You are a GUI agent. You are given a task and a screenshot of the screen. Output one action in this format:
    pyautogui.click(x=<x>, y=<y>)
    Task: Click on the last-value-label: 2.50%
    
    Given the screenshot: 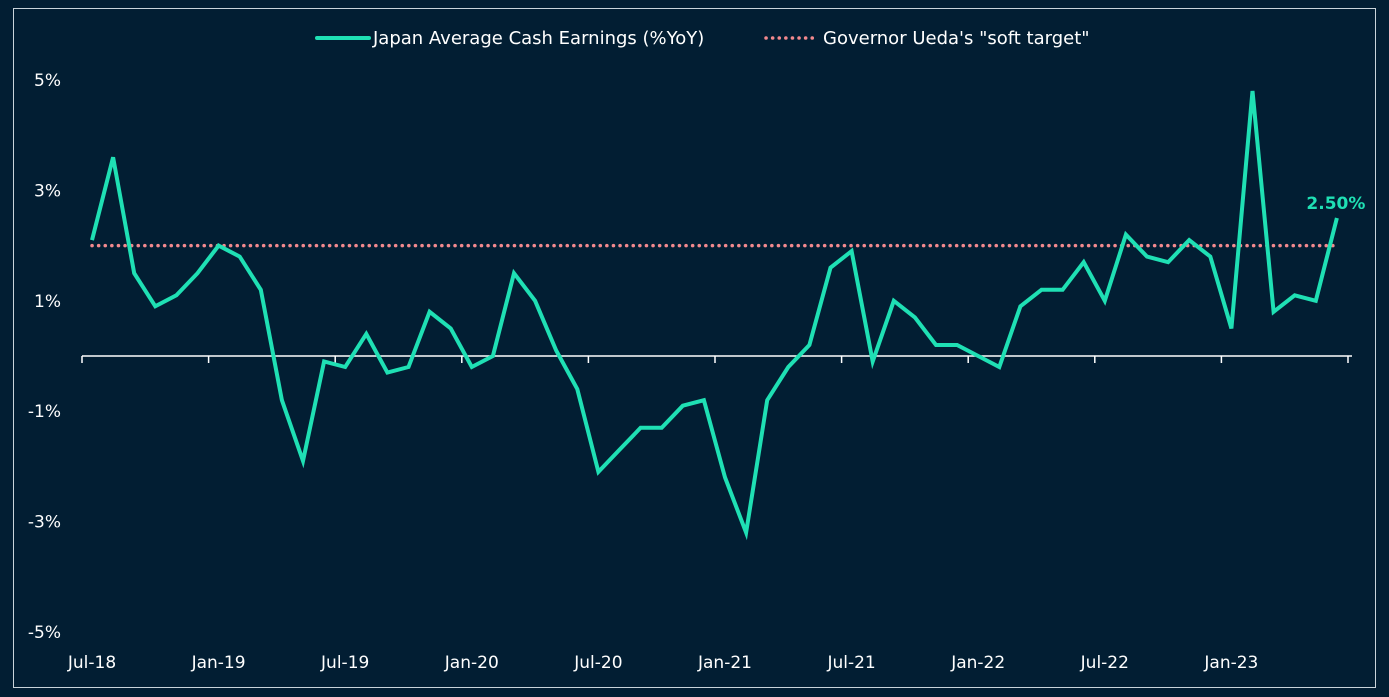 What is the action you would take?
    pyautogui.click(x=1335, y=204)
    